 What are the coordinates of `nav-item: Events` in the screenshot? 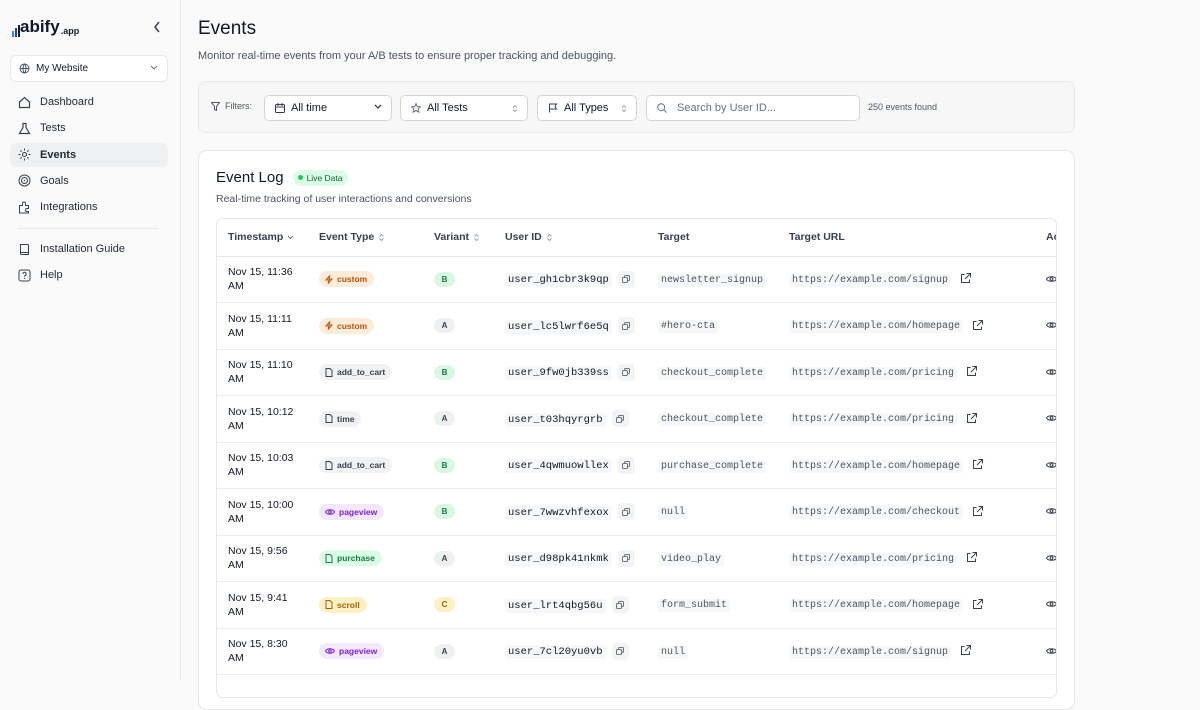 It's located at (89, 154).